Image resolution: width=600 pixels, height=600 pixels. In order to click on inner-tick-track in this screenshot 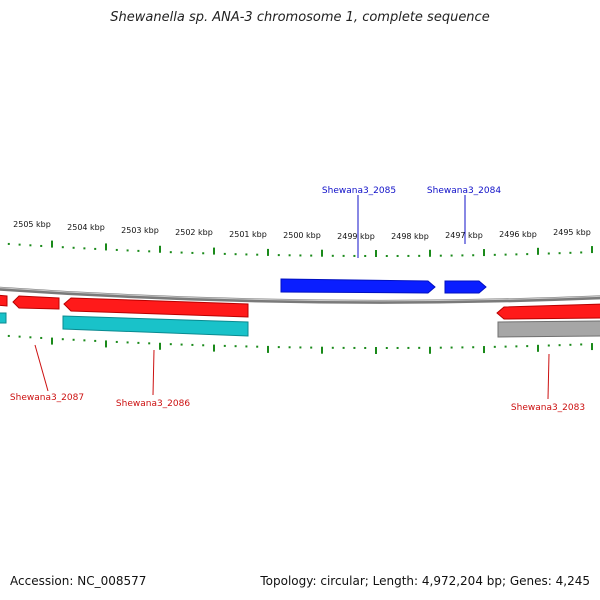, I will do `click(300, 344)`.